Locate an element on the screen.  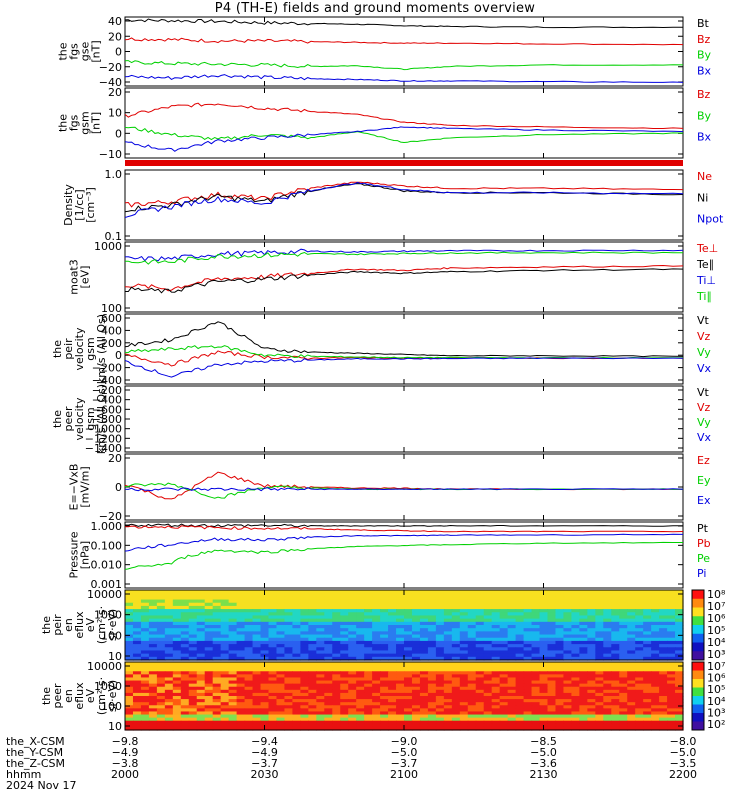
y-axis-label: thepeerenefluxeV(cm²·s·sr·eV) is located at coordinates (79, 696).